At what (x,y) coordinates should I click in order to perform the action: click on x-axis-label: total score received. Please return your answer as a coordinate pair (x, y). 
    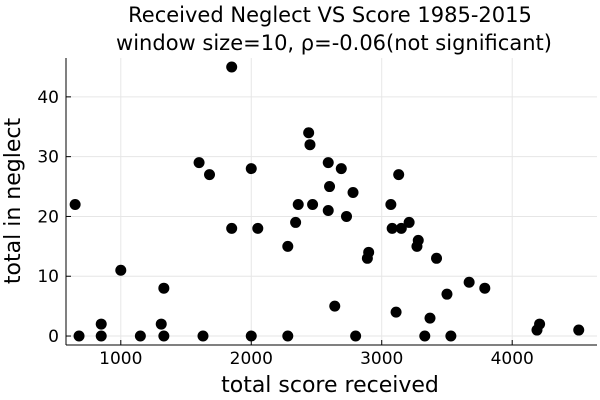
    Looking at the image, I should click on (330, 385).